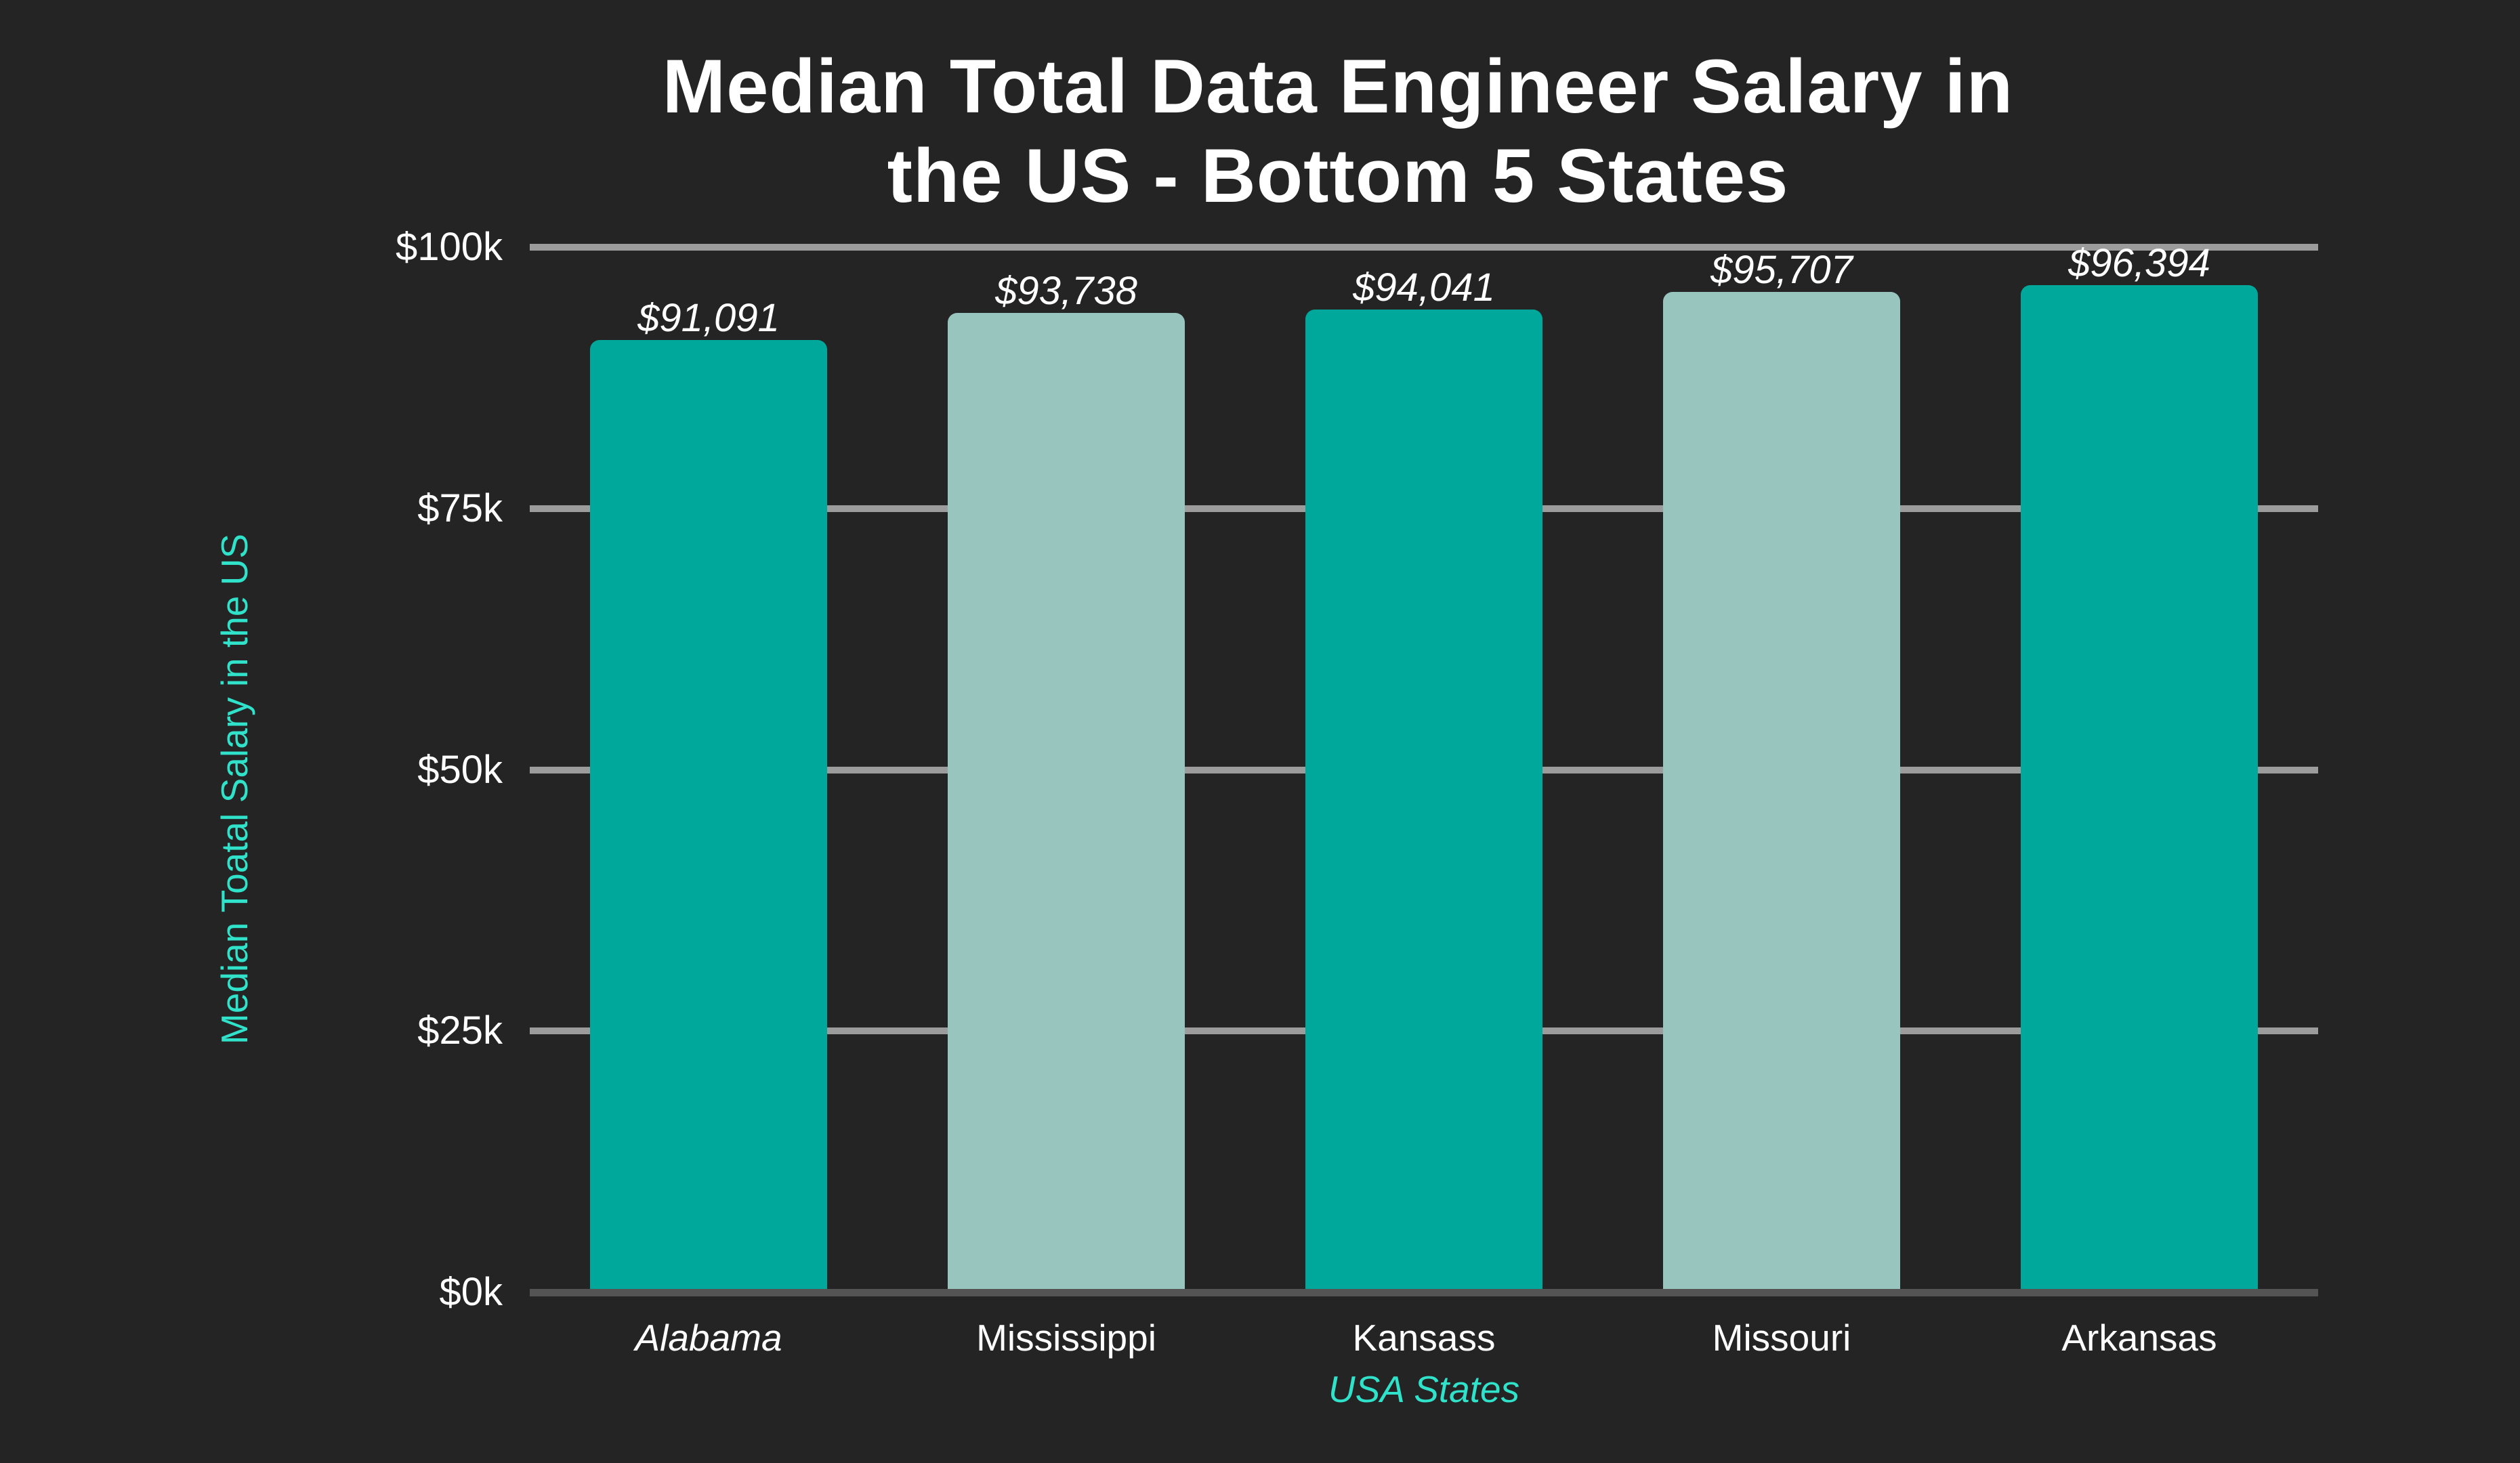 Image resolution: width=2520 pixels, height=1463 pixels. What do you see at coordinates (708, 318) in the screenshot?
I see `value-label-Alabama: $91,091` at bounding box center [708, 318].